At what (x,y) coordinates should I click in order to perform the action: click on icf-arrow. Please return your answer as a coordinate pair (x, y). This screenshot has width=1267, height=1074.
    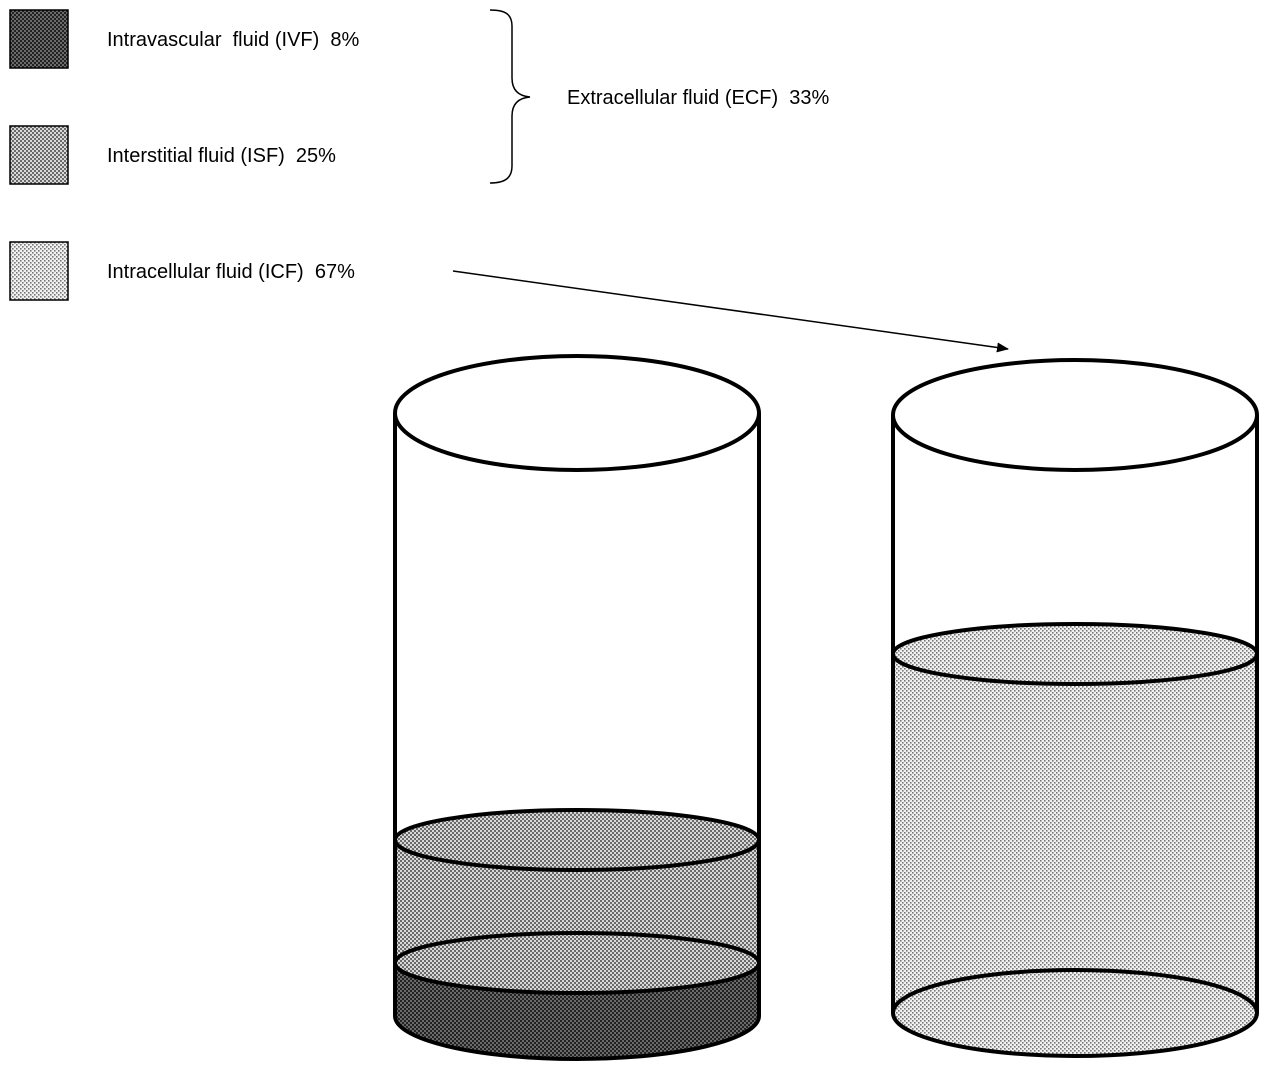
    Looking at the image, I should click on (730, 311).